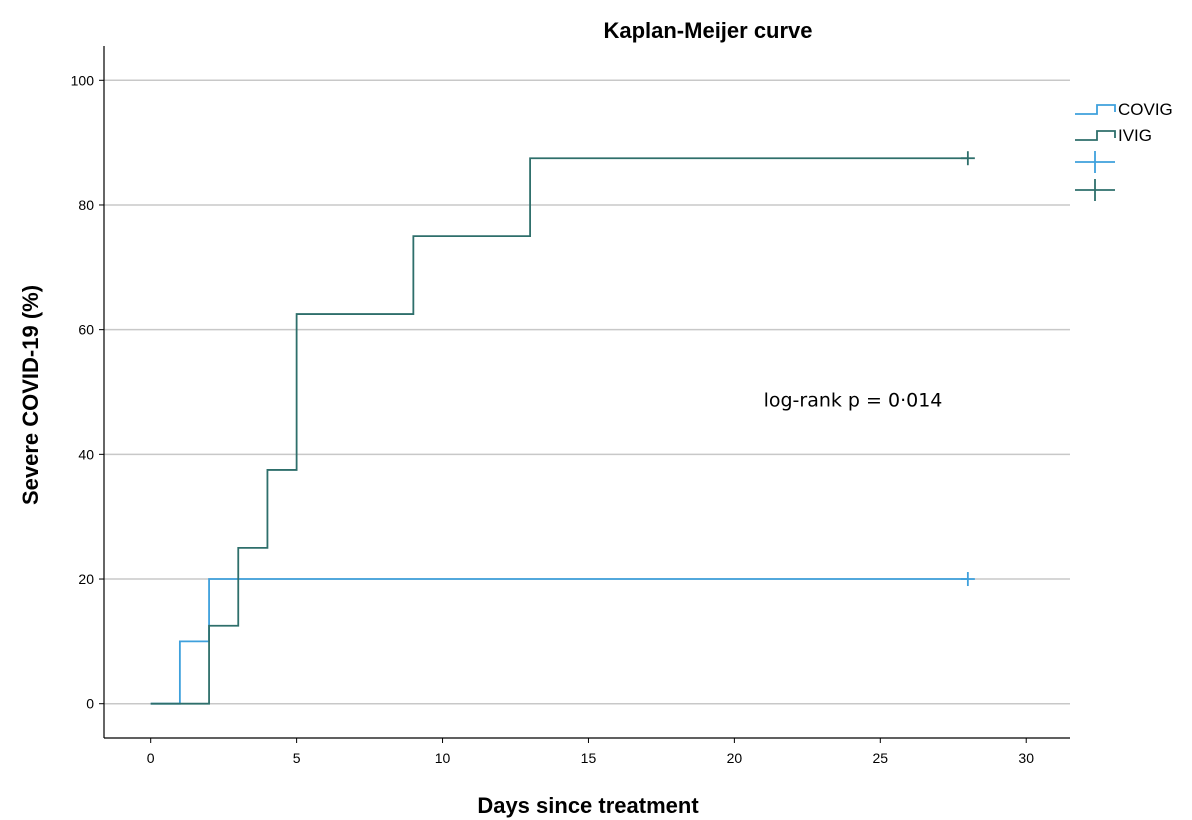  I want to click on y-axis-label: Severe COVID-19 (%), so click(30, 395).